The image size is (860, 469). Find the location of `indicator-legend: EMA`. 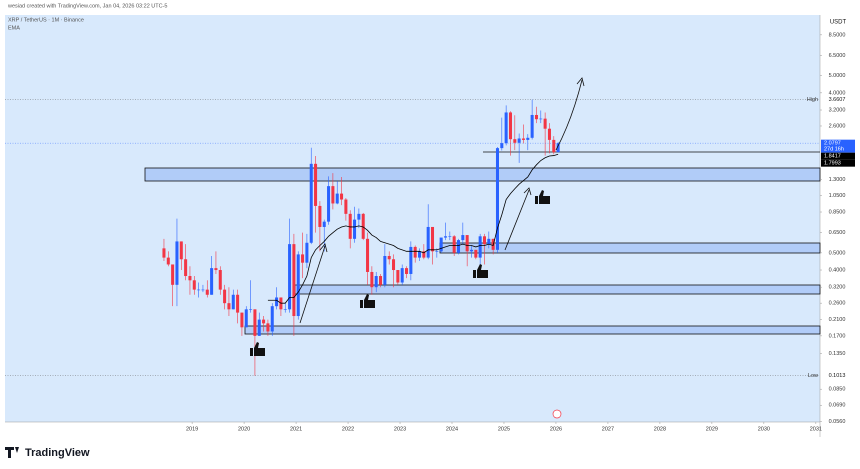

indicator-legend: EMA is located at coordinates (14, 28).